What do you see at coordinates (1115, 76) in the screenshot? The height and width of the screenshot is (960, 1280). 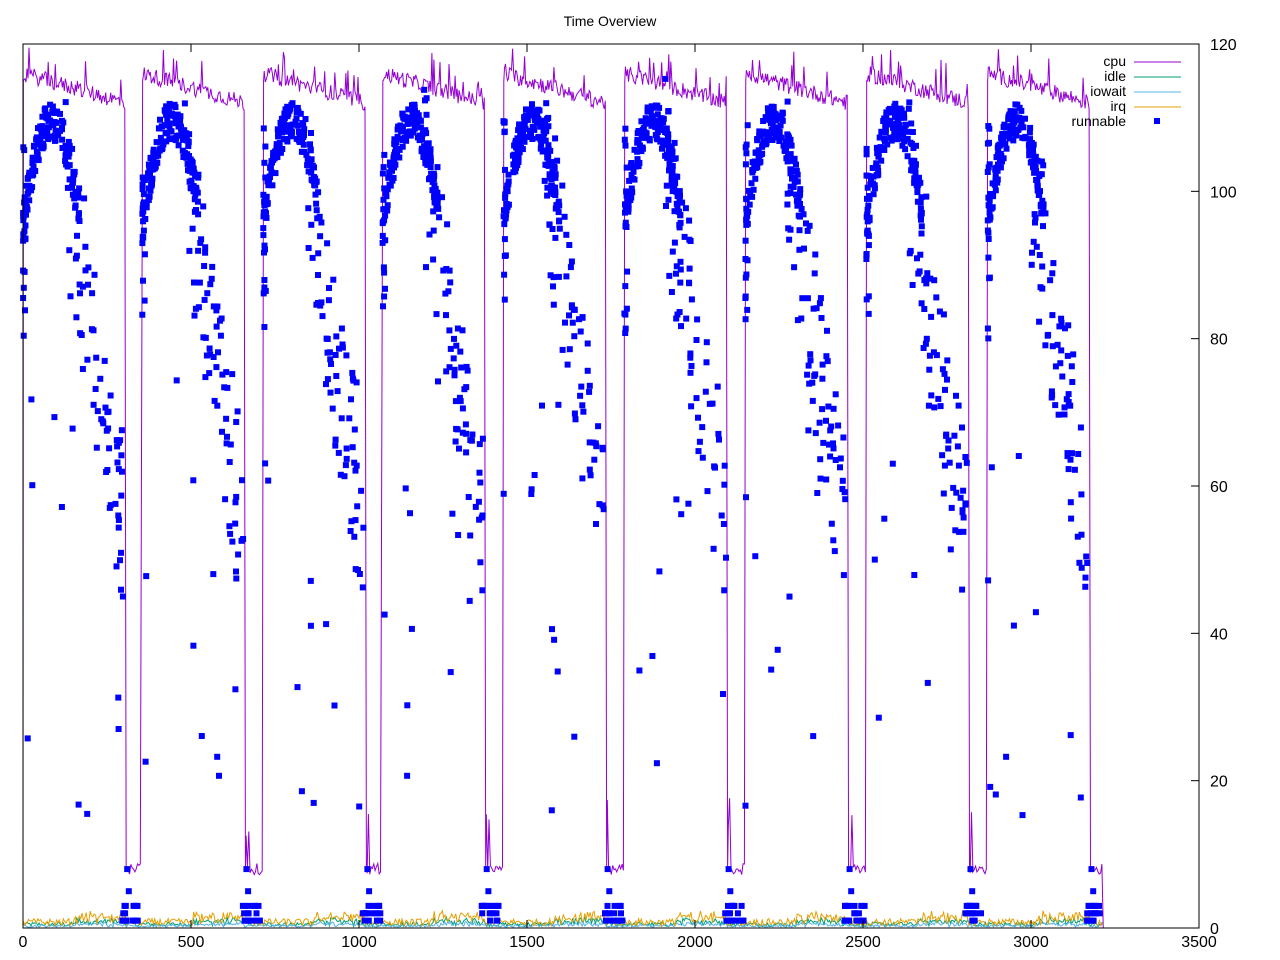 I see `legend-label-idle: idle` at bounding box center [1115, 76].